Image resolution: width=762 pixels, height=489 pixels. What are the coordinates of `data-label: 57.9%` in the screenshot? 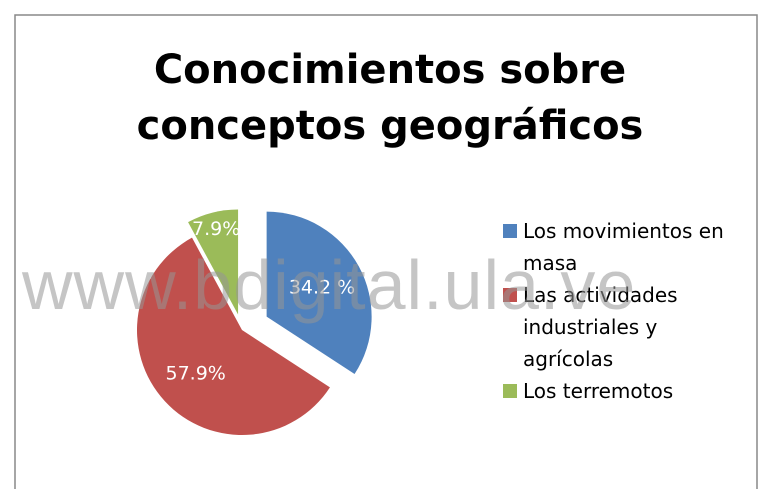 It's located at (195, 374).